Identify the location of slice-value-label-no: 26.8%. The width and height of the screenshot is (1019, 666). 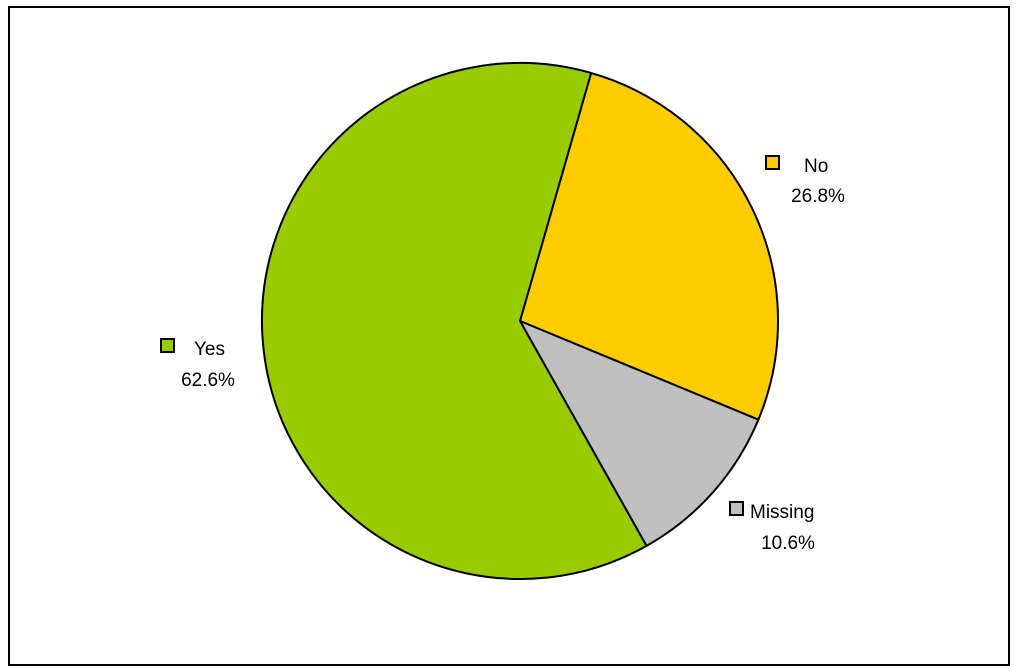
(818, 196).